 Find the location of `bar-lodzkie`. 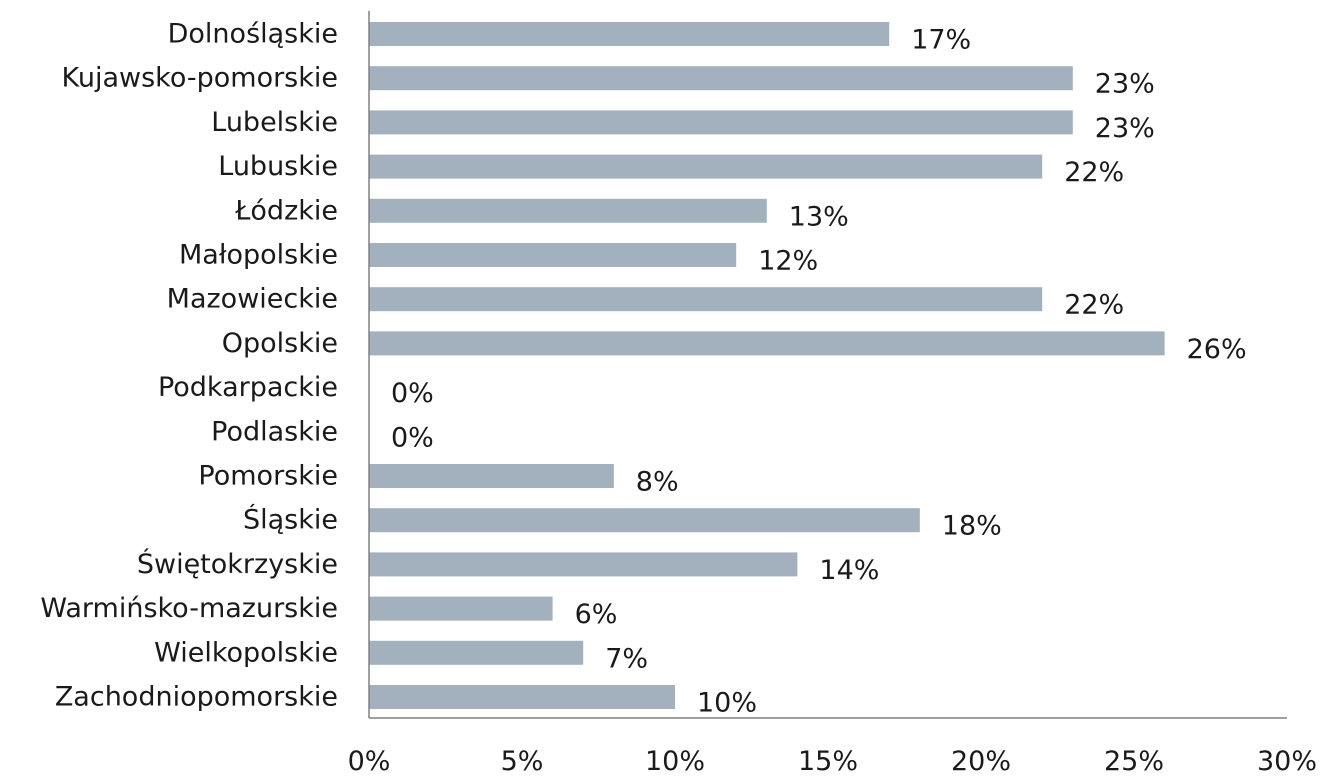

bar-lodzkie is located at coordinates (568, 210).